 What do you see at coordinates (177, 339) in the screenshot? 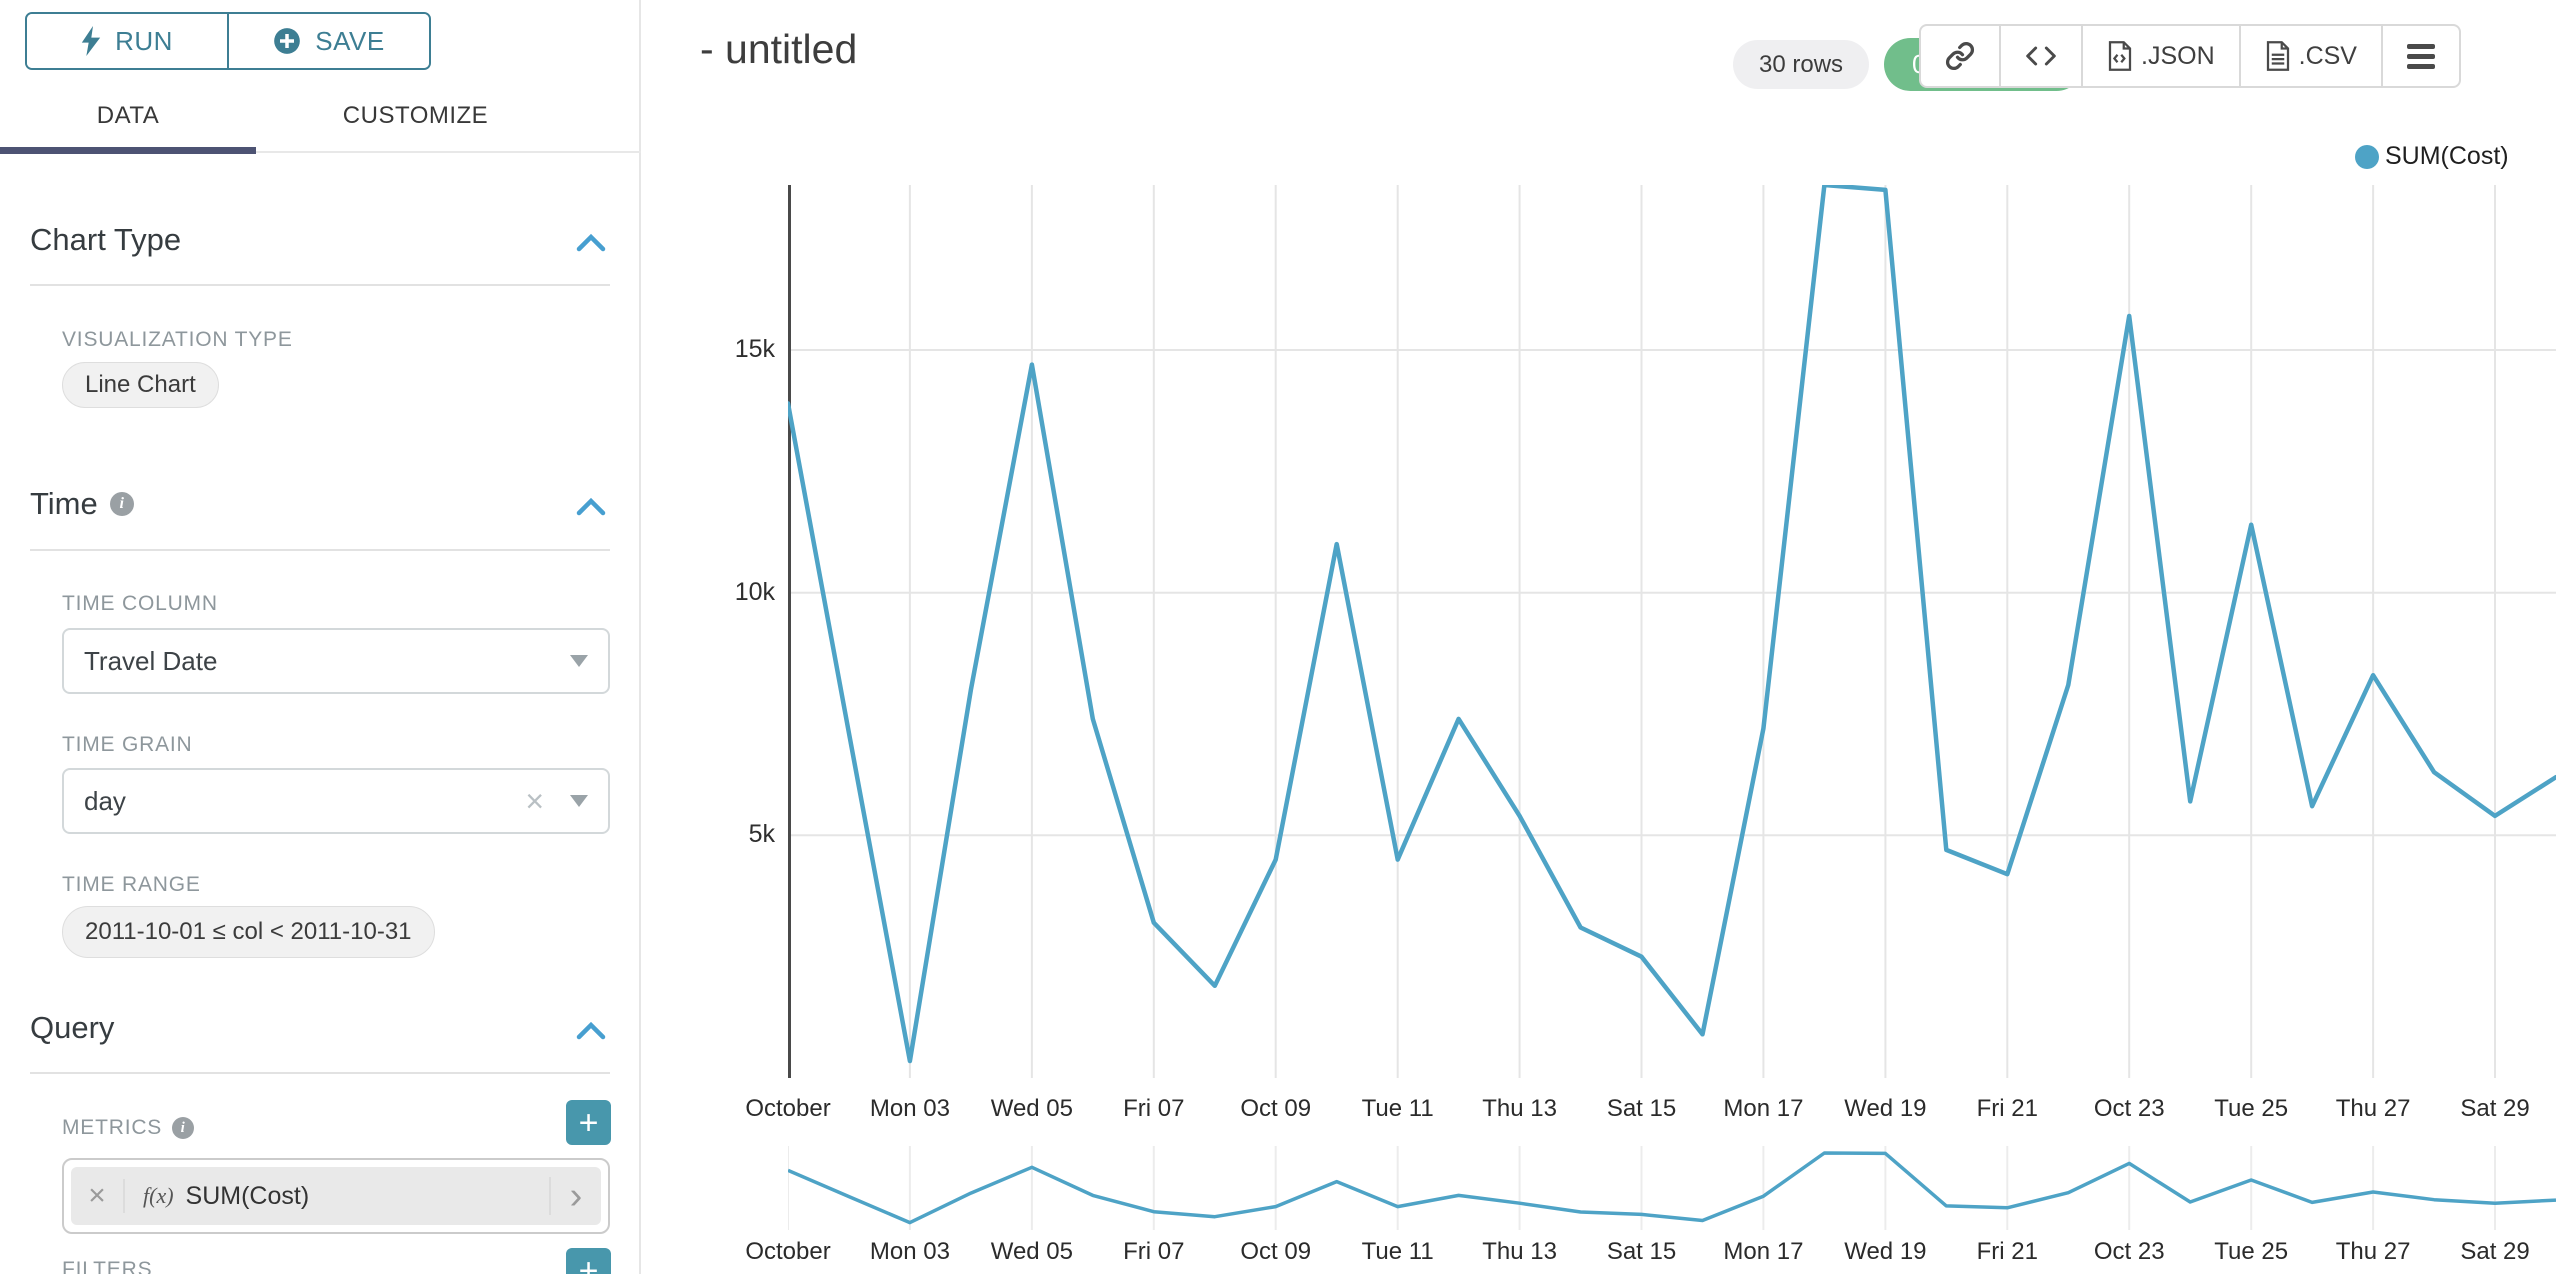
I see `viz-type-label: VISUALIZATION TYPE` at bounding box center [177, 339].